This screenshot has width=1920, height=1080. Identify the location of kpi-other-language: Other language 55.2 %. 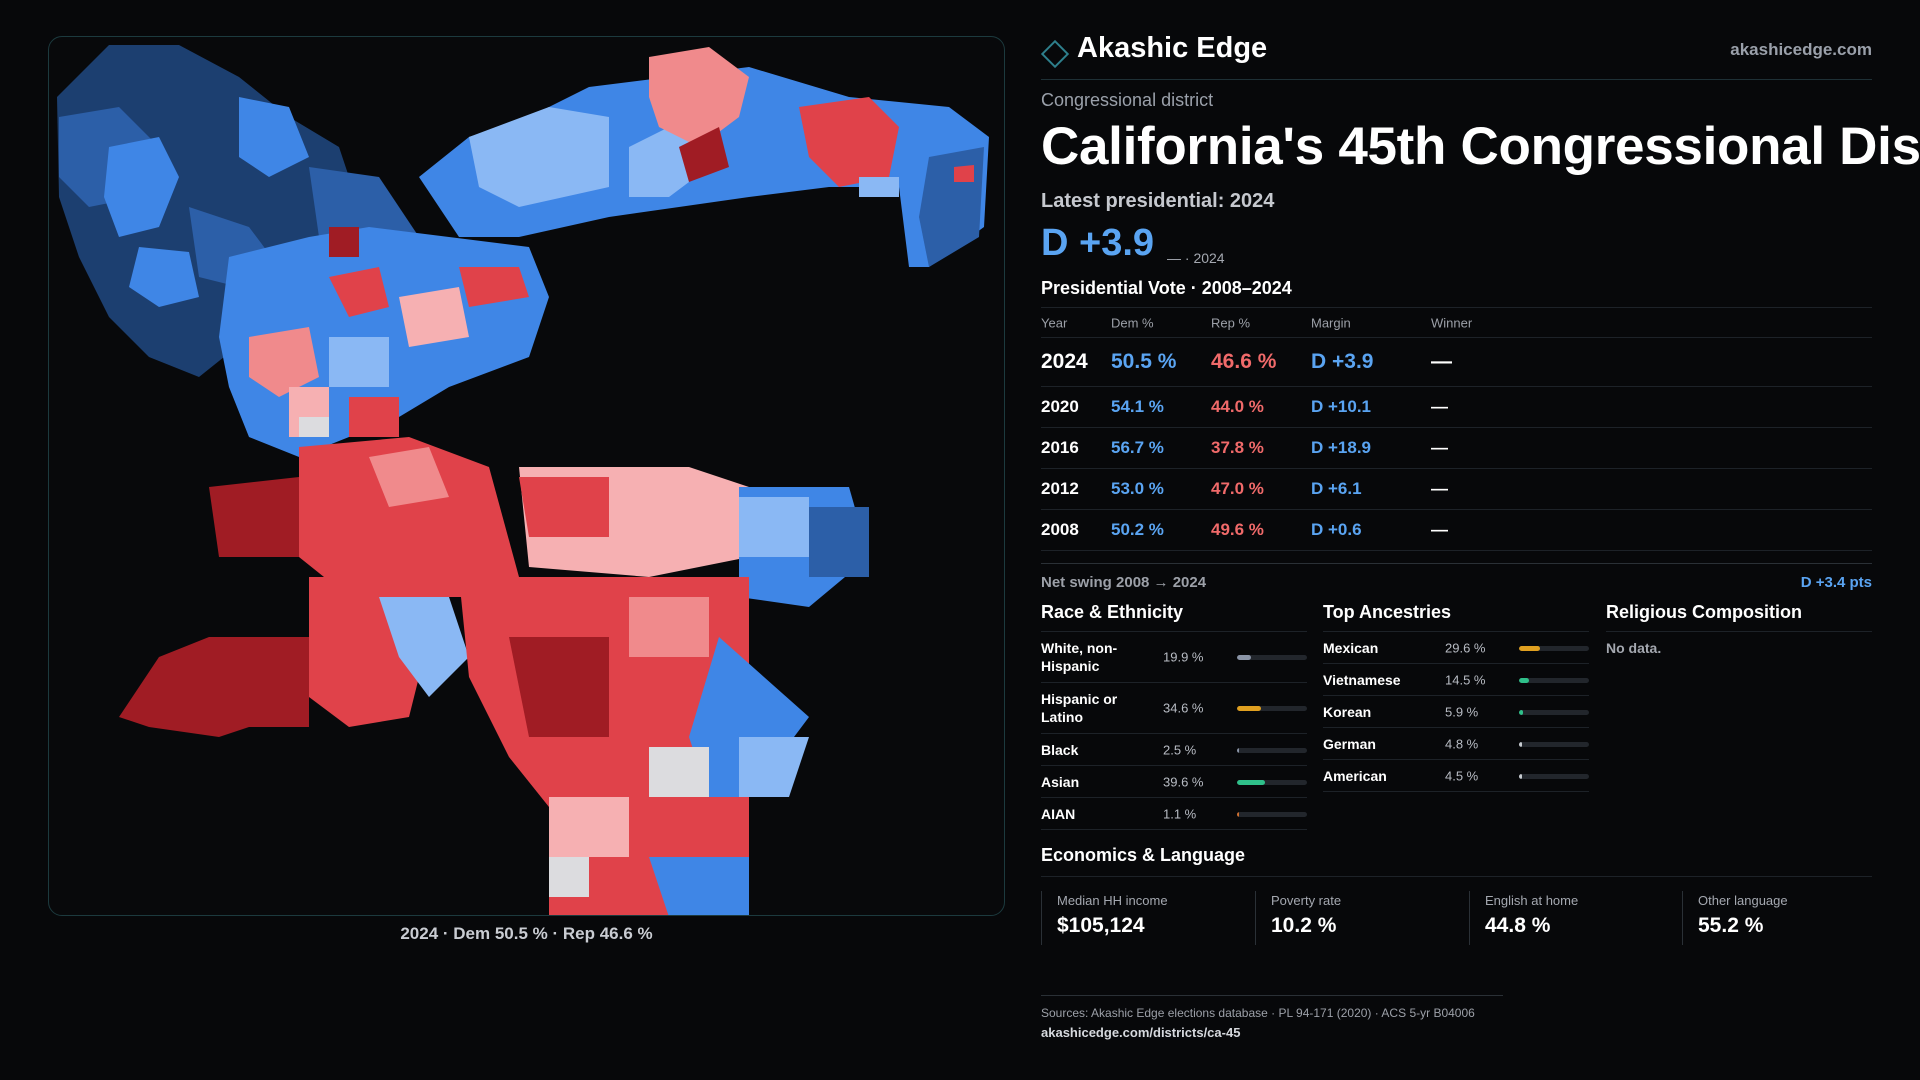
(1782, 918).